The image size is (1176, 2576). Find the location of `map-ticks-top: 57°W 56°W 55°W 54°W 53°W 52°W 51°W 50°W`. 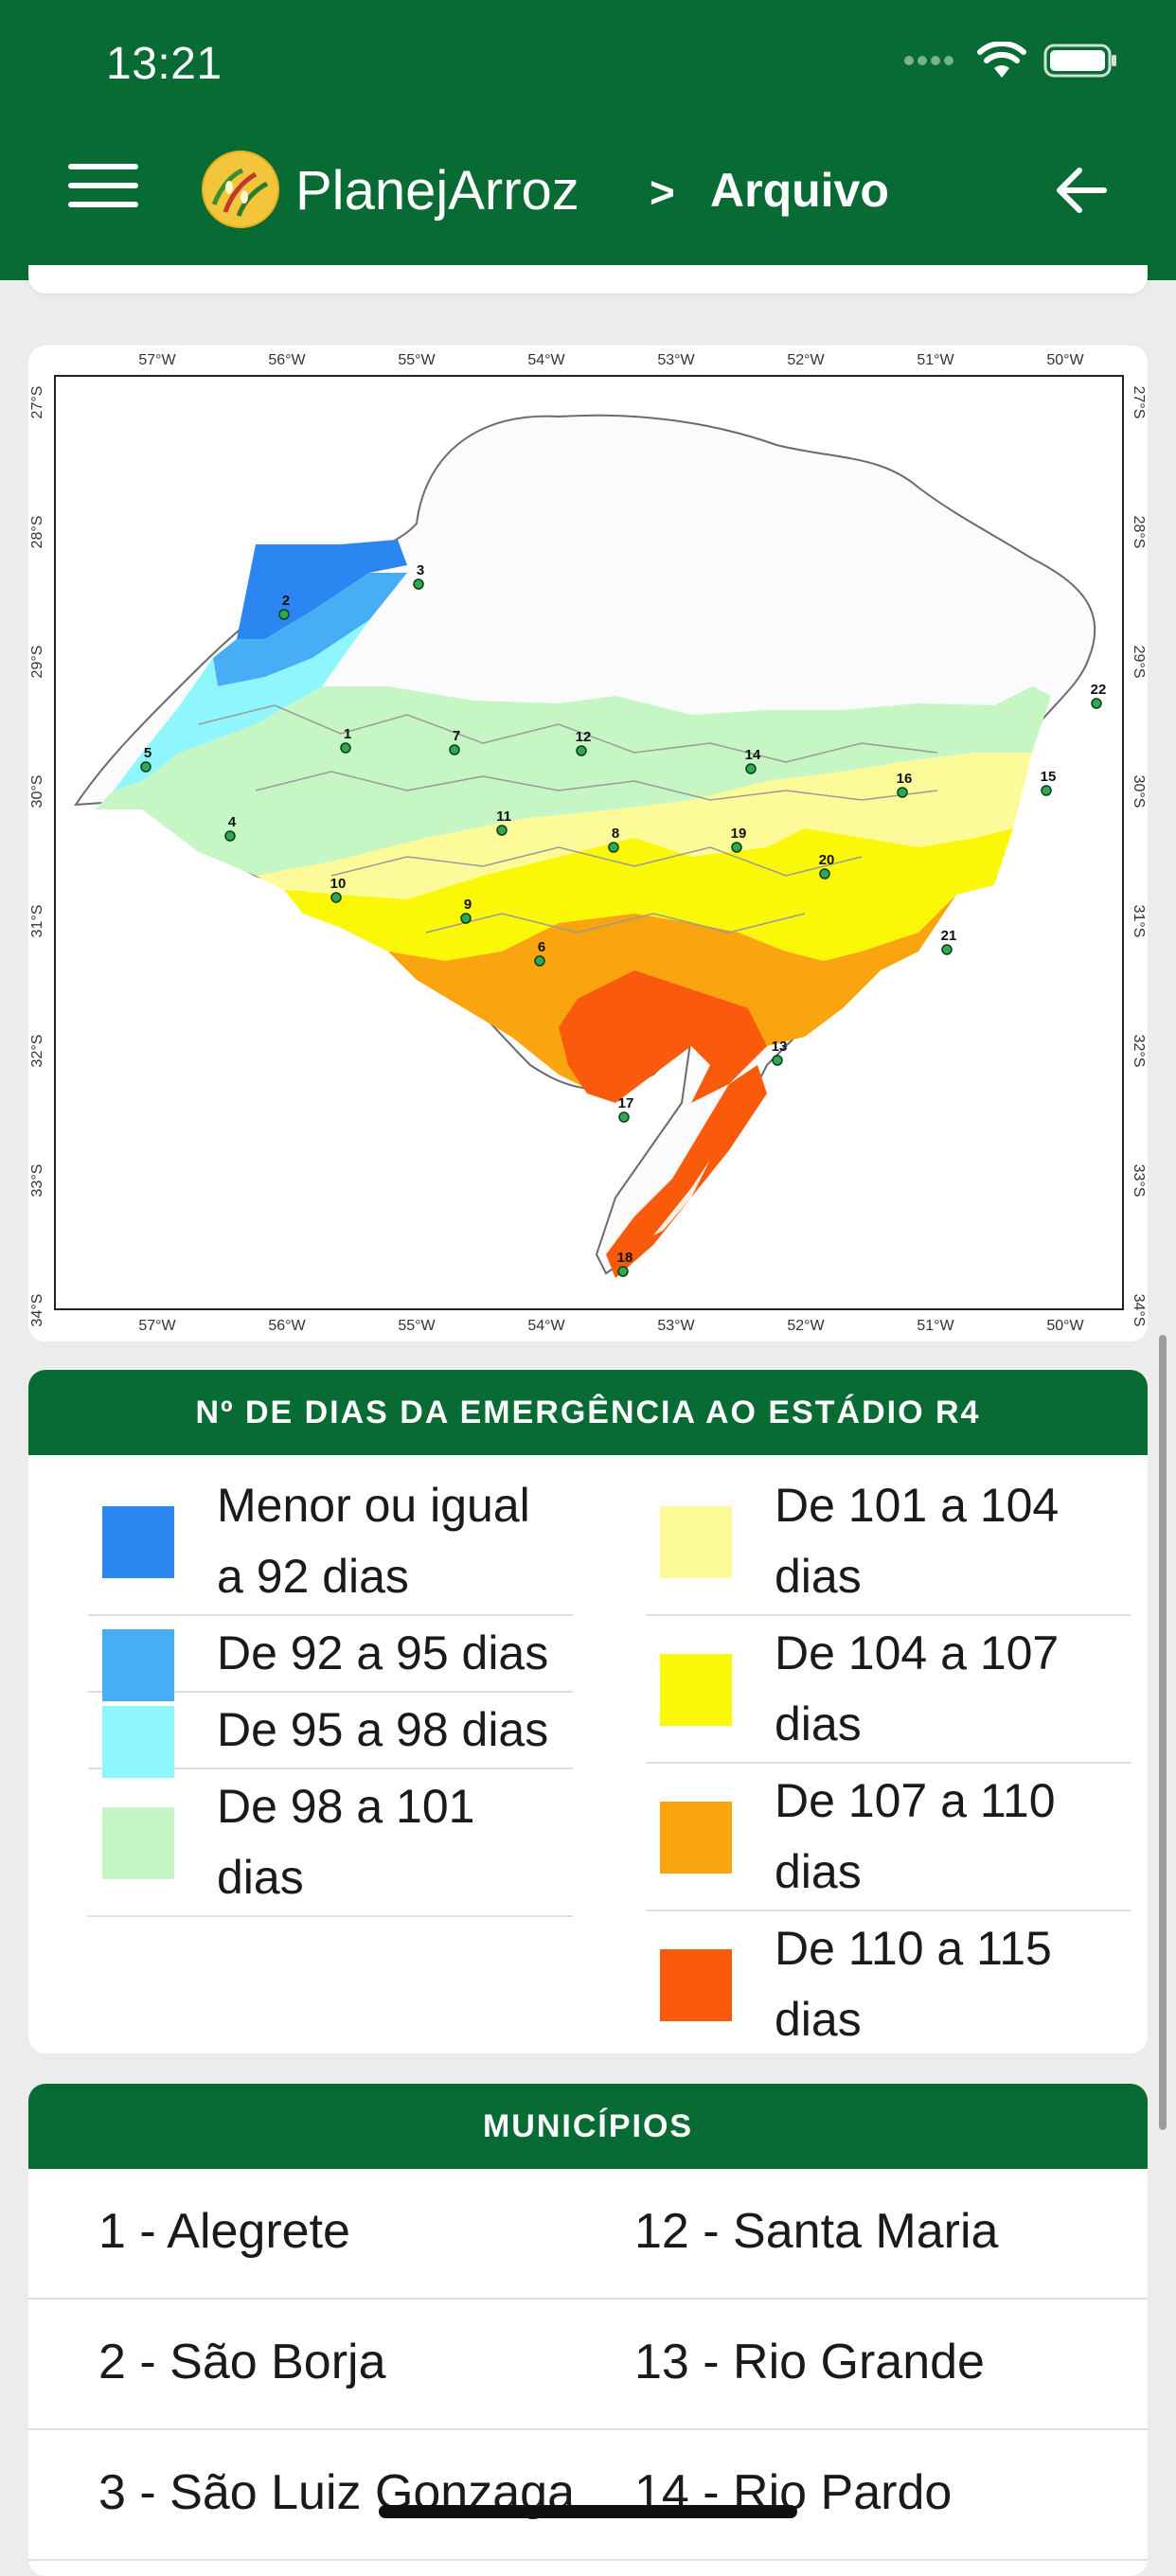

map-ticks-top: 57°W 56°W 55°W 54°W 53°W 52°W 51°W 50°W is located at coordinates (611, 360).